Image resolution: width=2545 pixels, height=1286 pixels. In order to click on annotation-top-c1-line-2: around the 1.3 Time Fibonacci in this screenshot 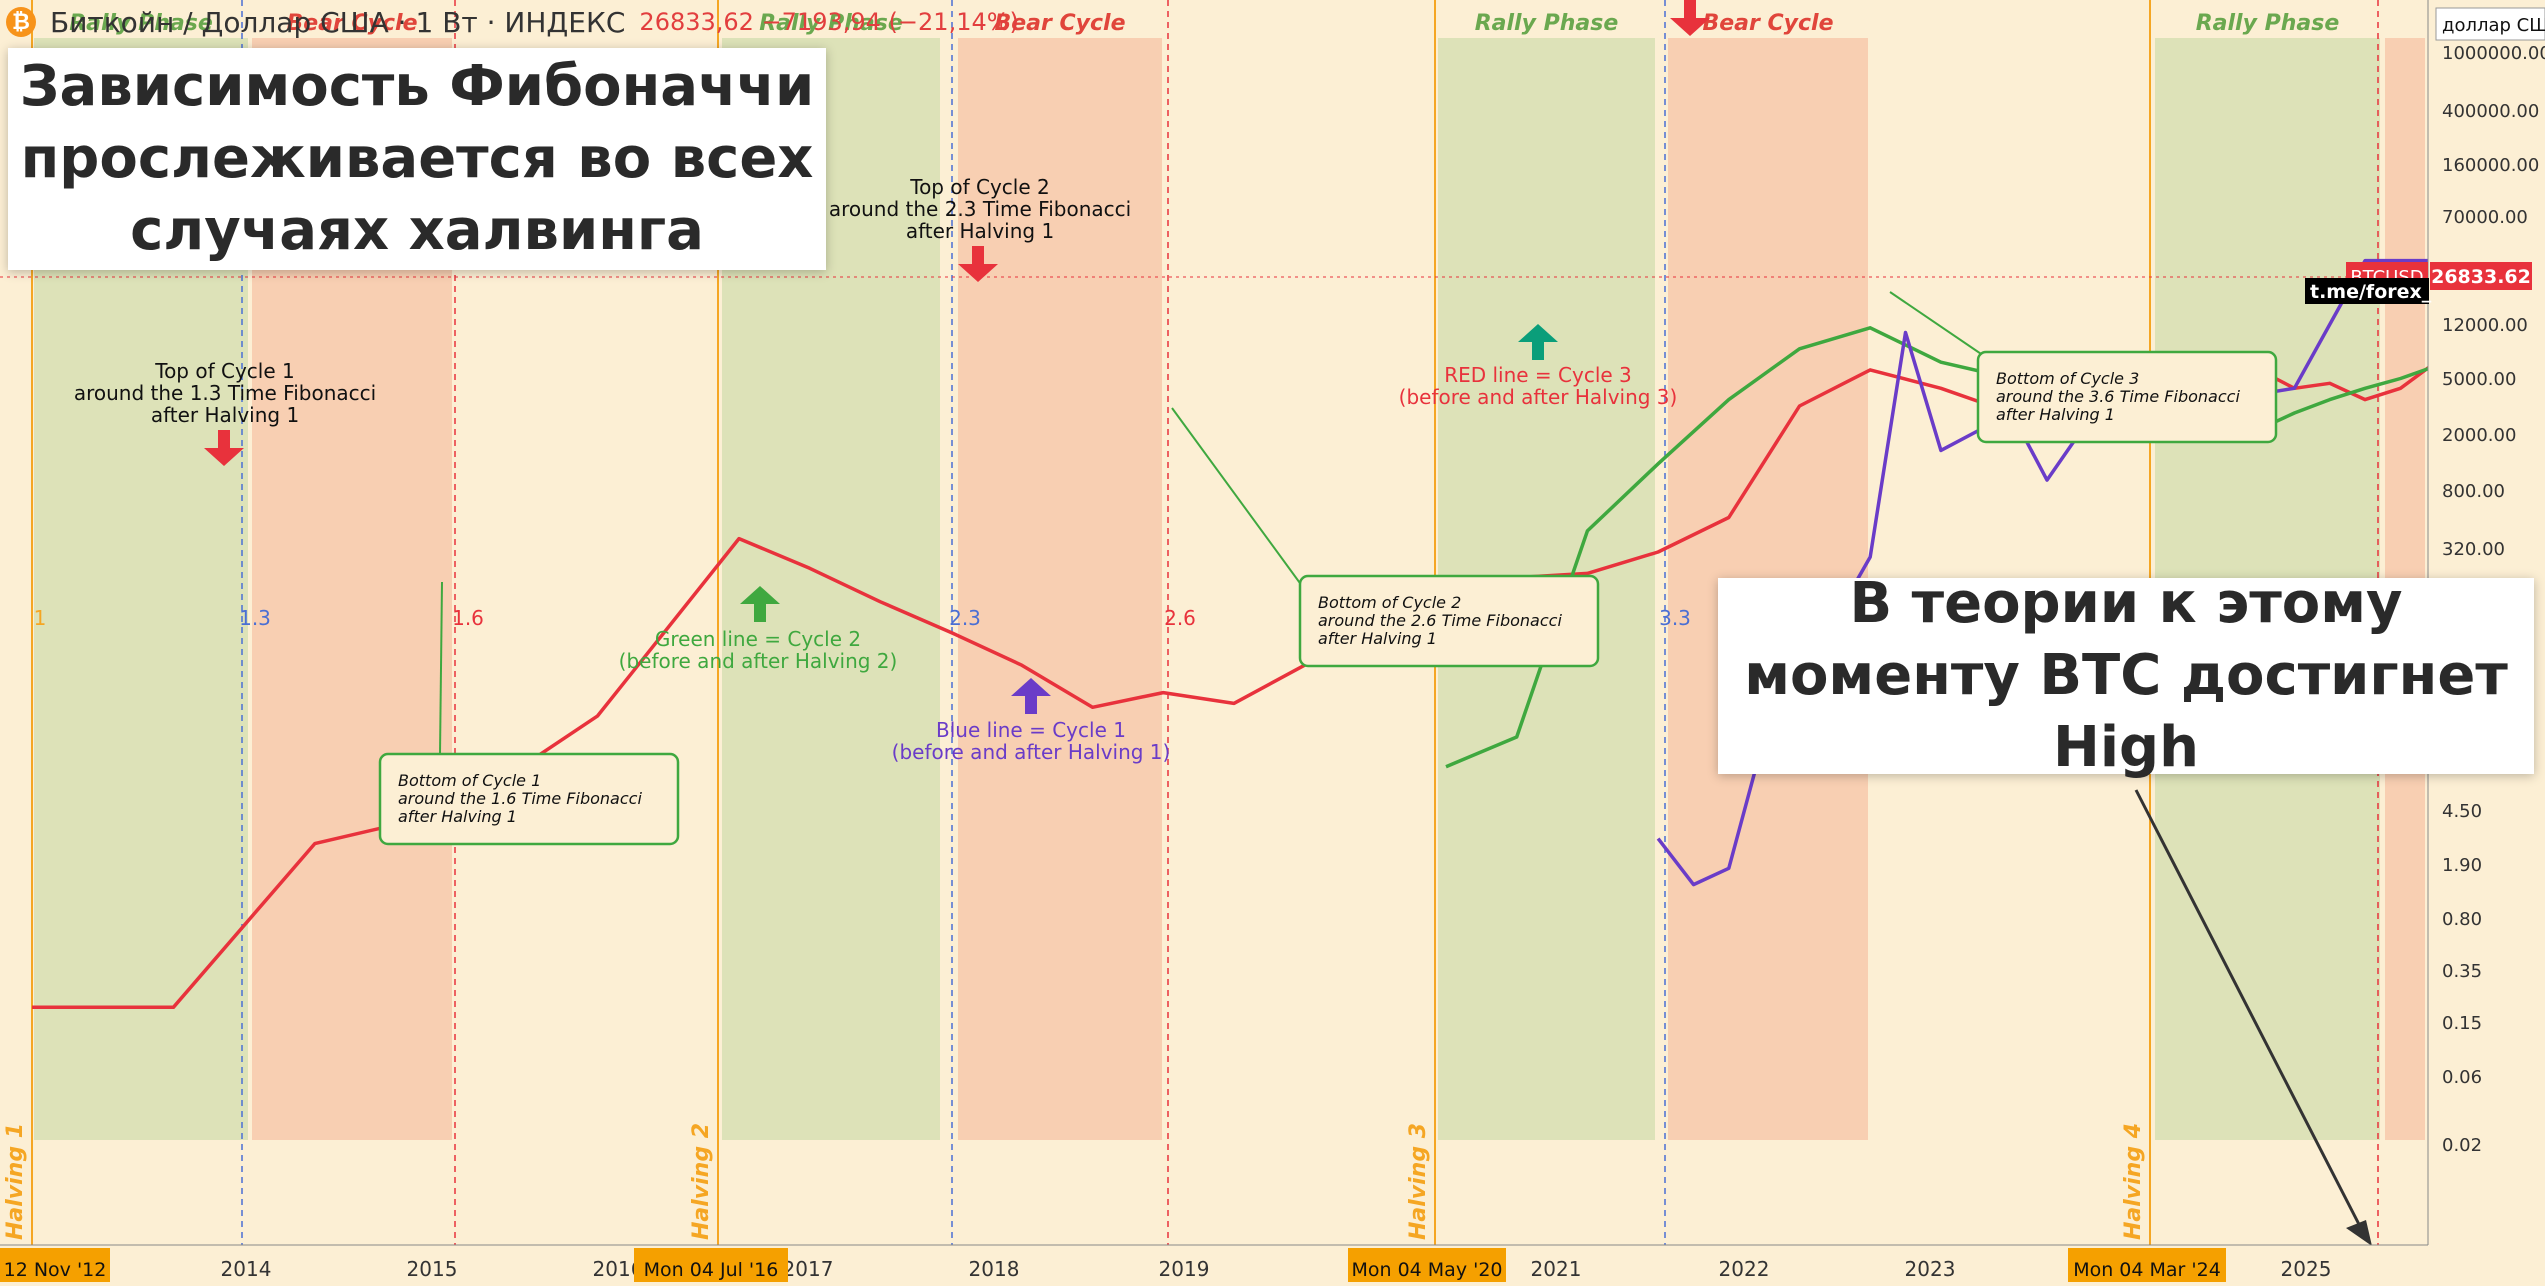, I will do `click(225, 393)`.